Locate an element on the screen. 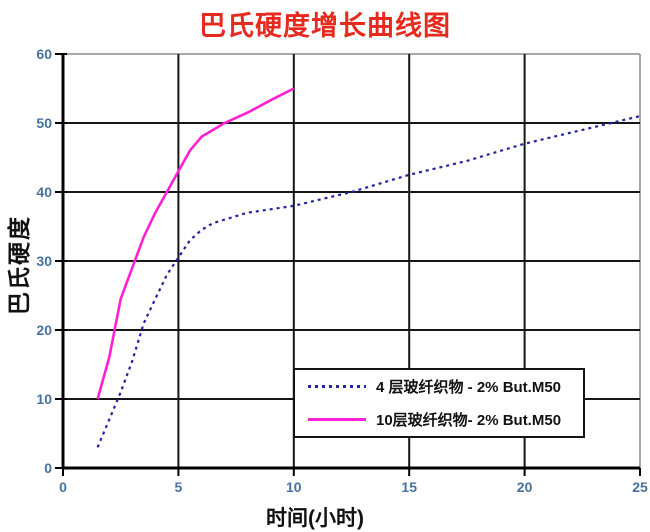  legend-solid-line-icon is located at coordinates (337, 419).